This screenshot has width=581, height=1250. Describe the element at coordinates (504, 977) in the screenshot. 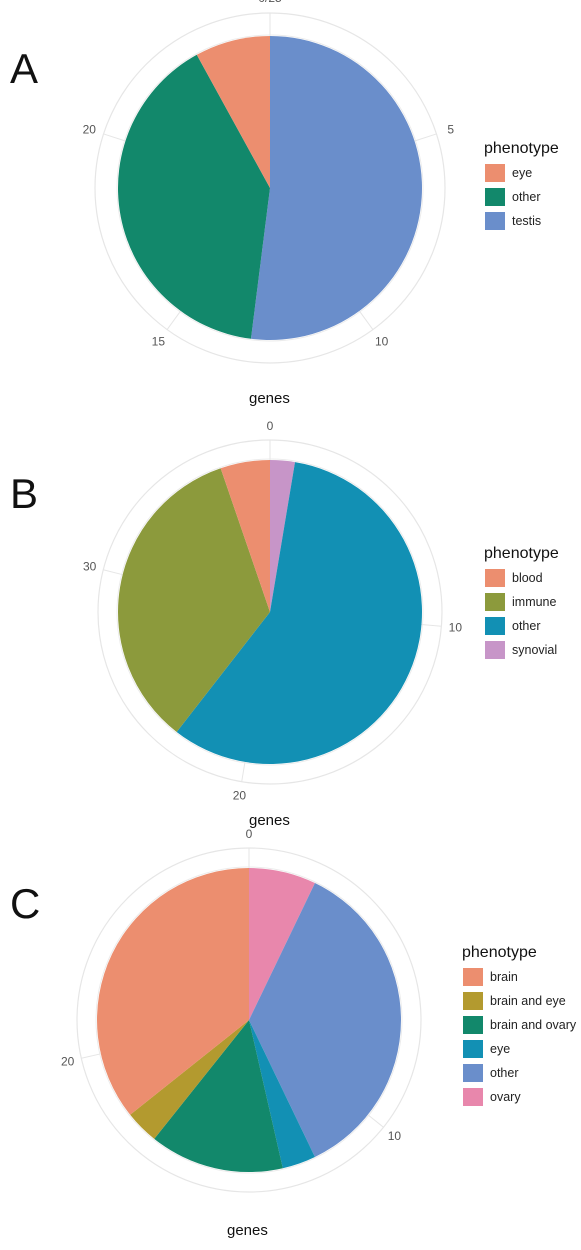

I see `legend-label: brain` at that location.